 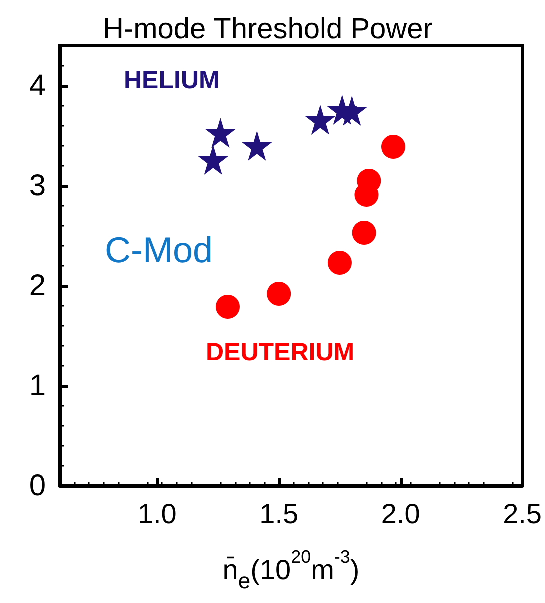 I want to click on series-label: HELIUM, so click(x=172, y=80).